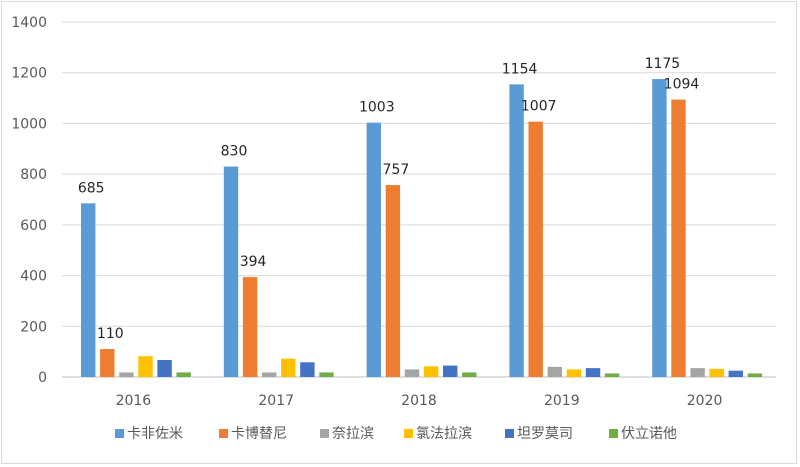 The image size is (800, 467). Describe the element at coordinates (253, 262) in the screenshot. I see `data-label: 394` at that location.